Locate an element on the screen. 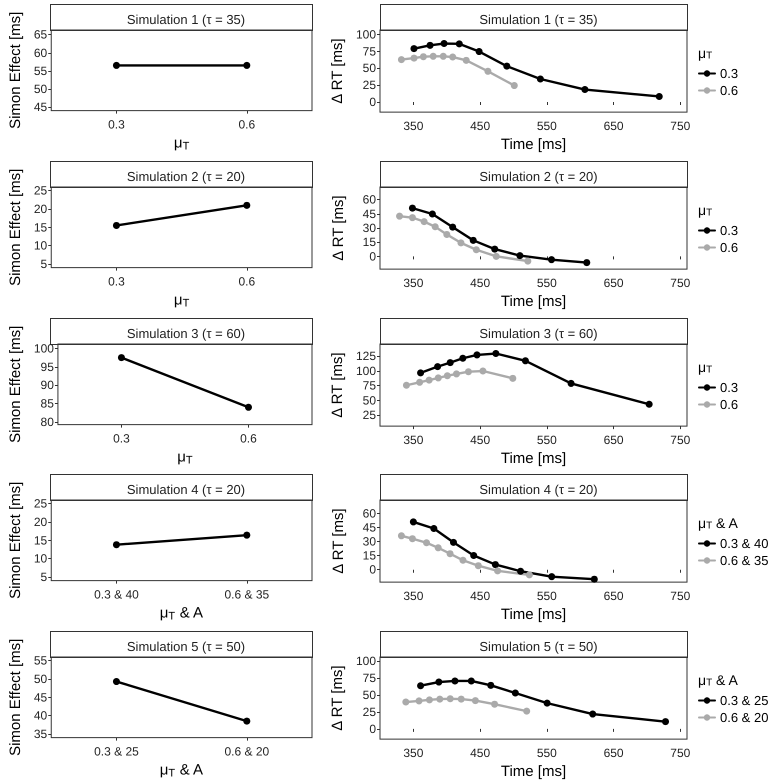 The image size is (779, 784). chart-title: Simulation 3 (τ = 60) is located at coordinates (186, 333).